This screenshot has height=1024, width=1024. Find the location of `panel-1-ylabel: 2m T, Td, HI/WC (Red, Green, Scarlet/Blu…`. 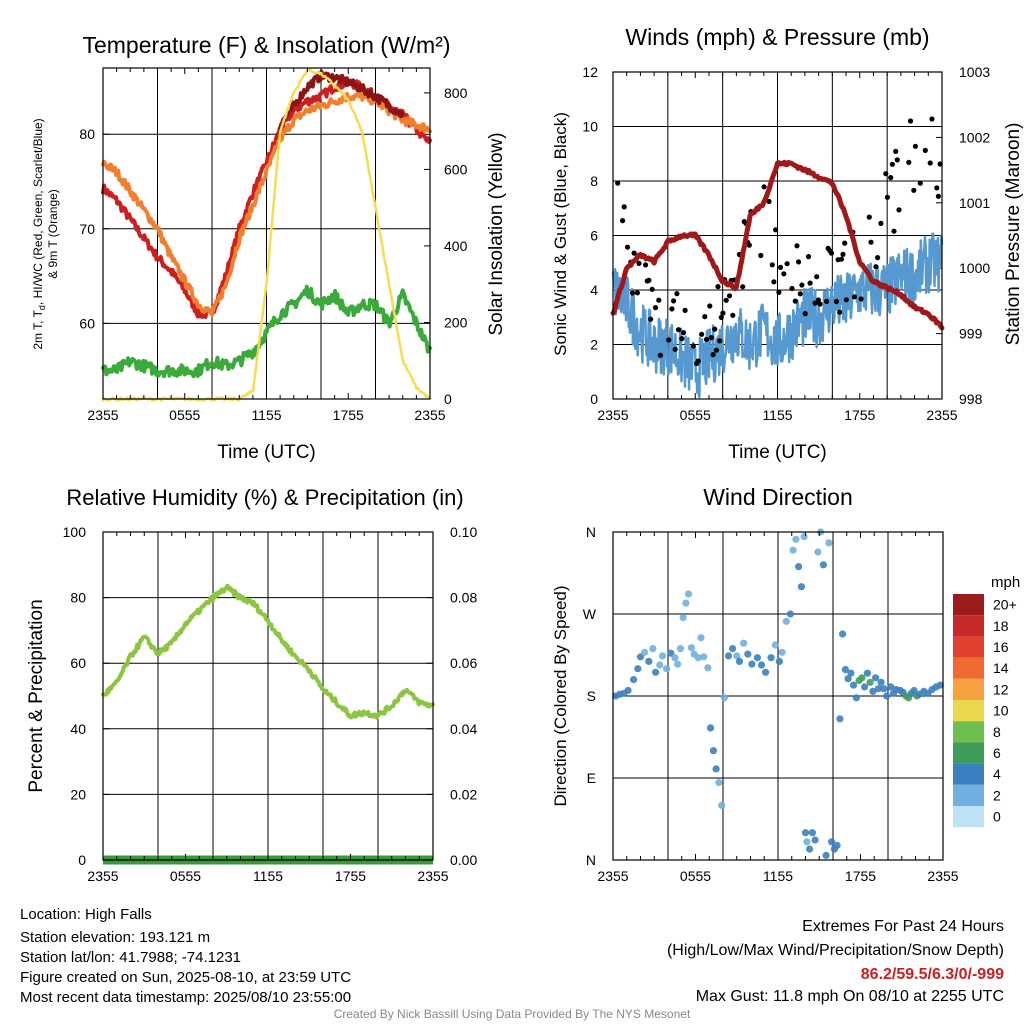

panel-1-ylabel: 2m T, Td, HI/WC (Red, Green, Scarlet/Blu… is located at coordinates (39, 233).